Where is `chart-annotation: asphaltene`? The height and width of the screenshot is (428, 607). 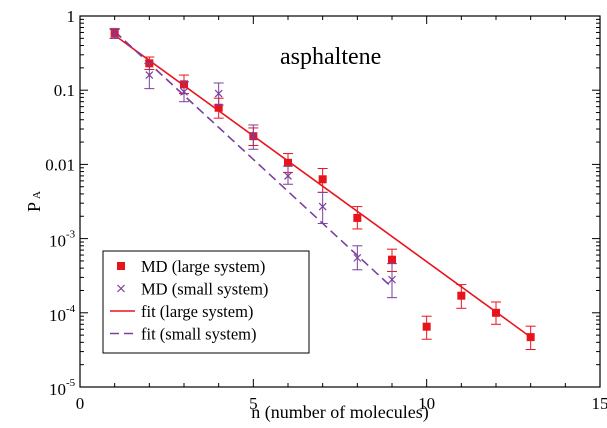
chart-annotation: asphaltene is located at coordinates (330, 57).